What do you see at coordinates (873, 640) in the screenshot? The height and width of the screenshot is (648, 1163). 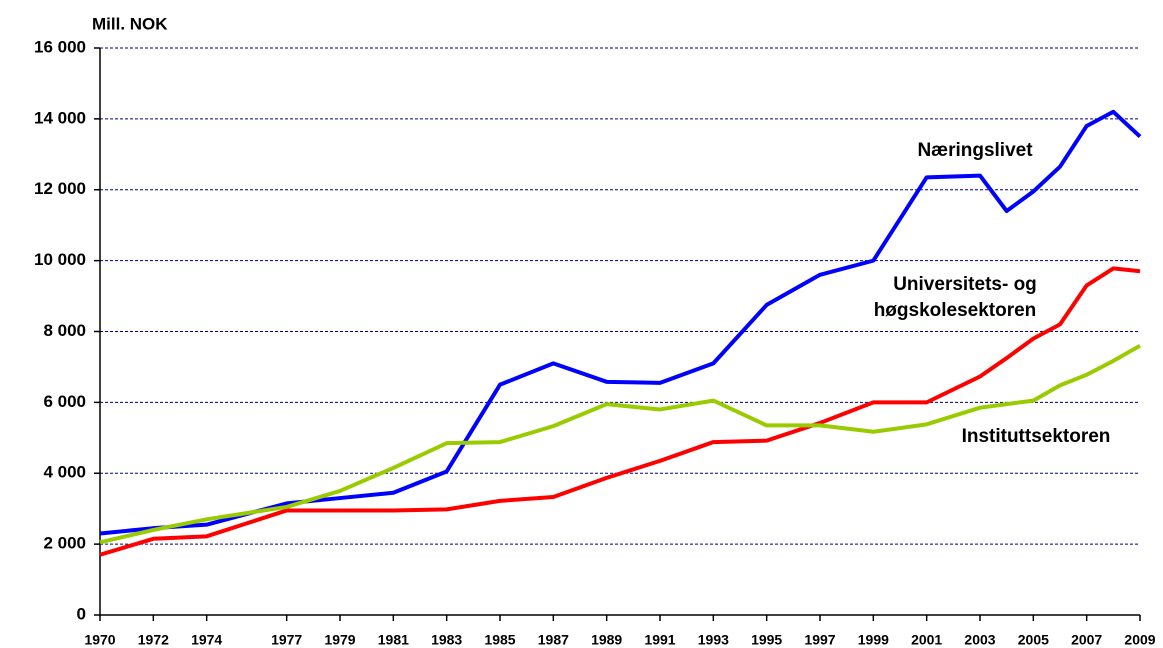 I see `x-tick-label: 1999` at bounding box center [873, 640].